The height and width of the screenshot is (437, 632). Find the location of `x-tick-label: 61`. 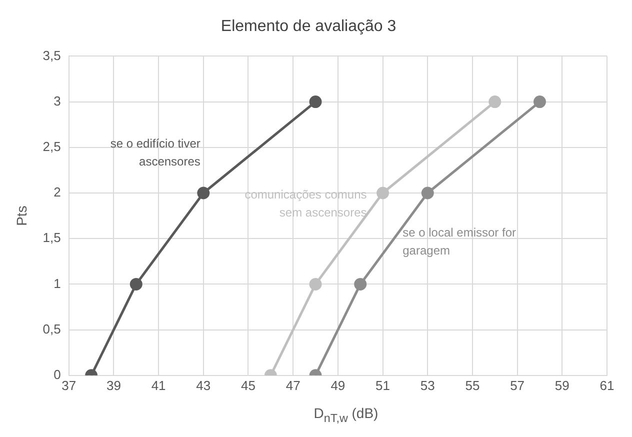

x-tick-label: 61 is located at coordinates (607, 385).